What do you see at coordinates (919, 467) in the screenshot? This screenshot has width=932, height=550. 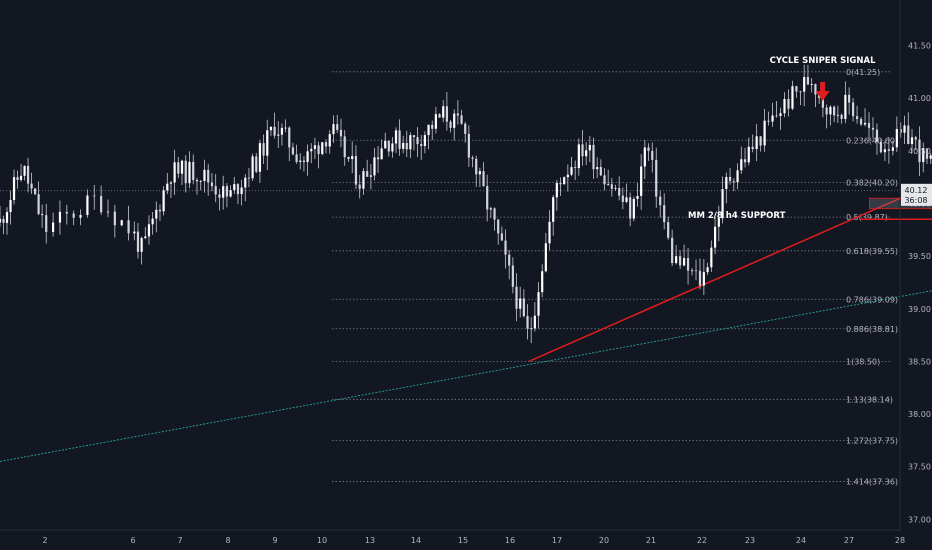 I see `y-tick-label: 37.50` at bounding box center [919, 467].